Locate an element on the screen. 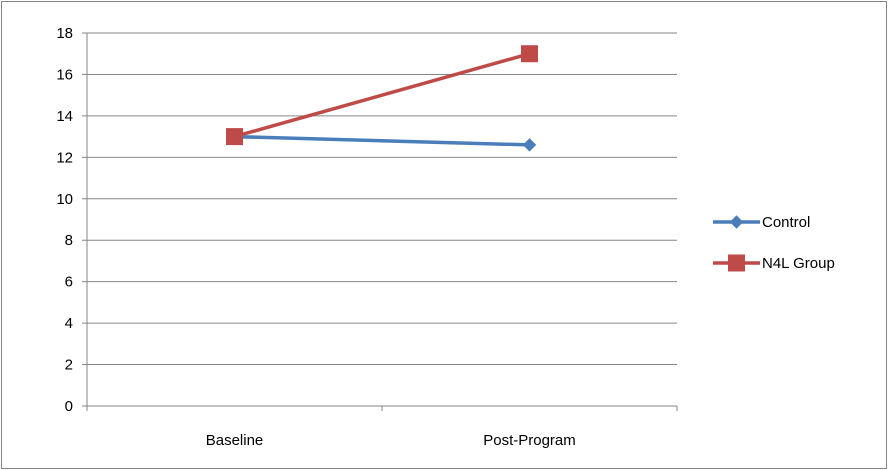  x-tick-label: Baseline is located at coordinates (235, 440).